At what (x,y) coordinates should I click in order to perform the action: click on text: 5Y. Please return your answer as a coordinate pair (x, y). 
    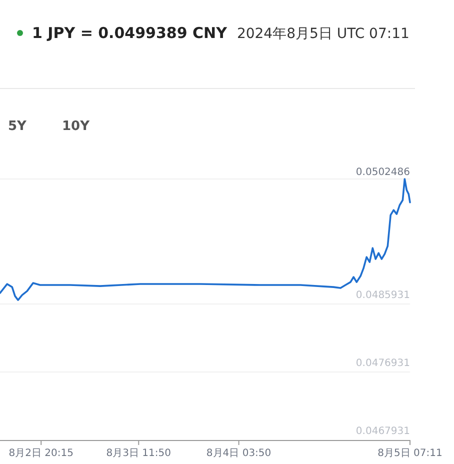
    Looking at the image, I should click on (18, 126).